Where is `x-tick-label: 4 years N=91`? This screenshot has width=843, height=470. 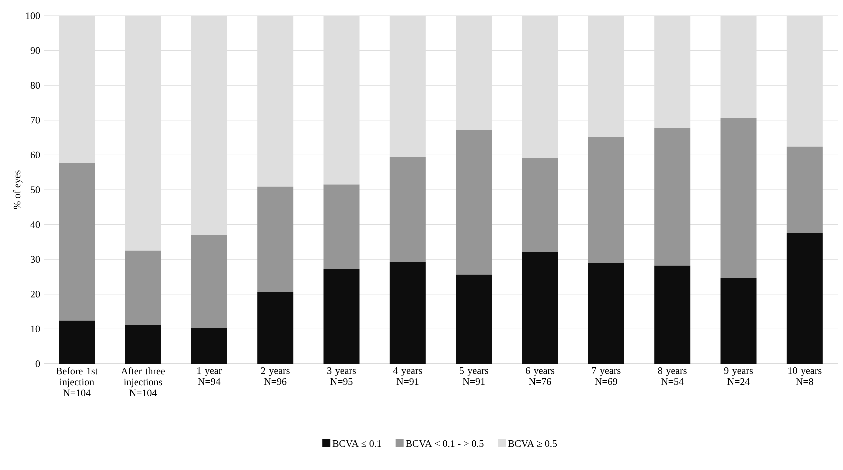
x-tick-label: 4 years N=91 is located at coordinates (407, 377).